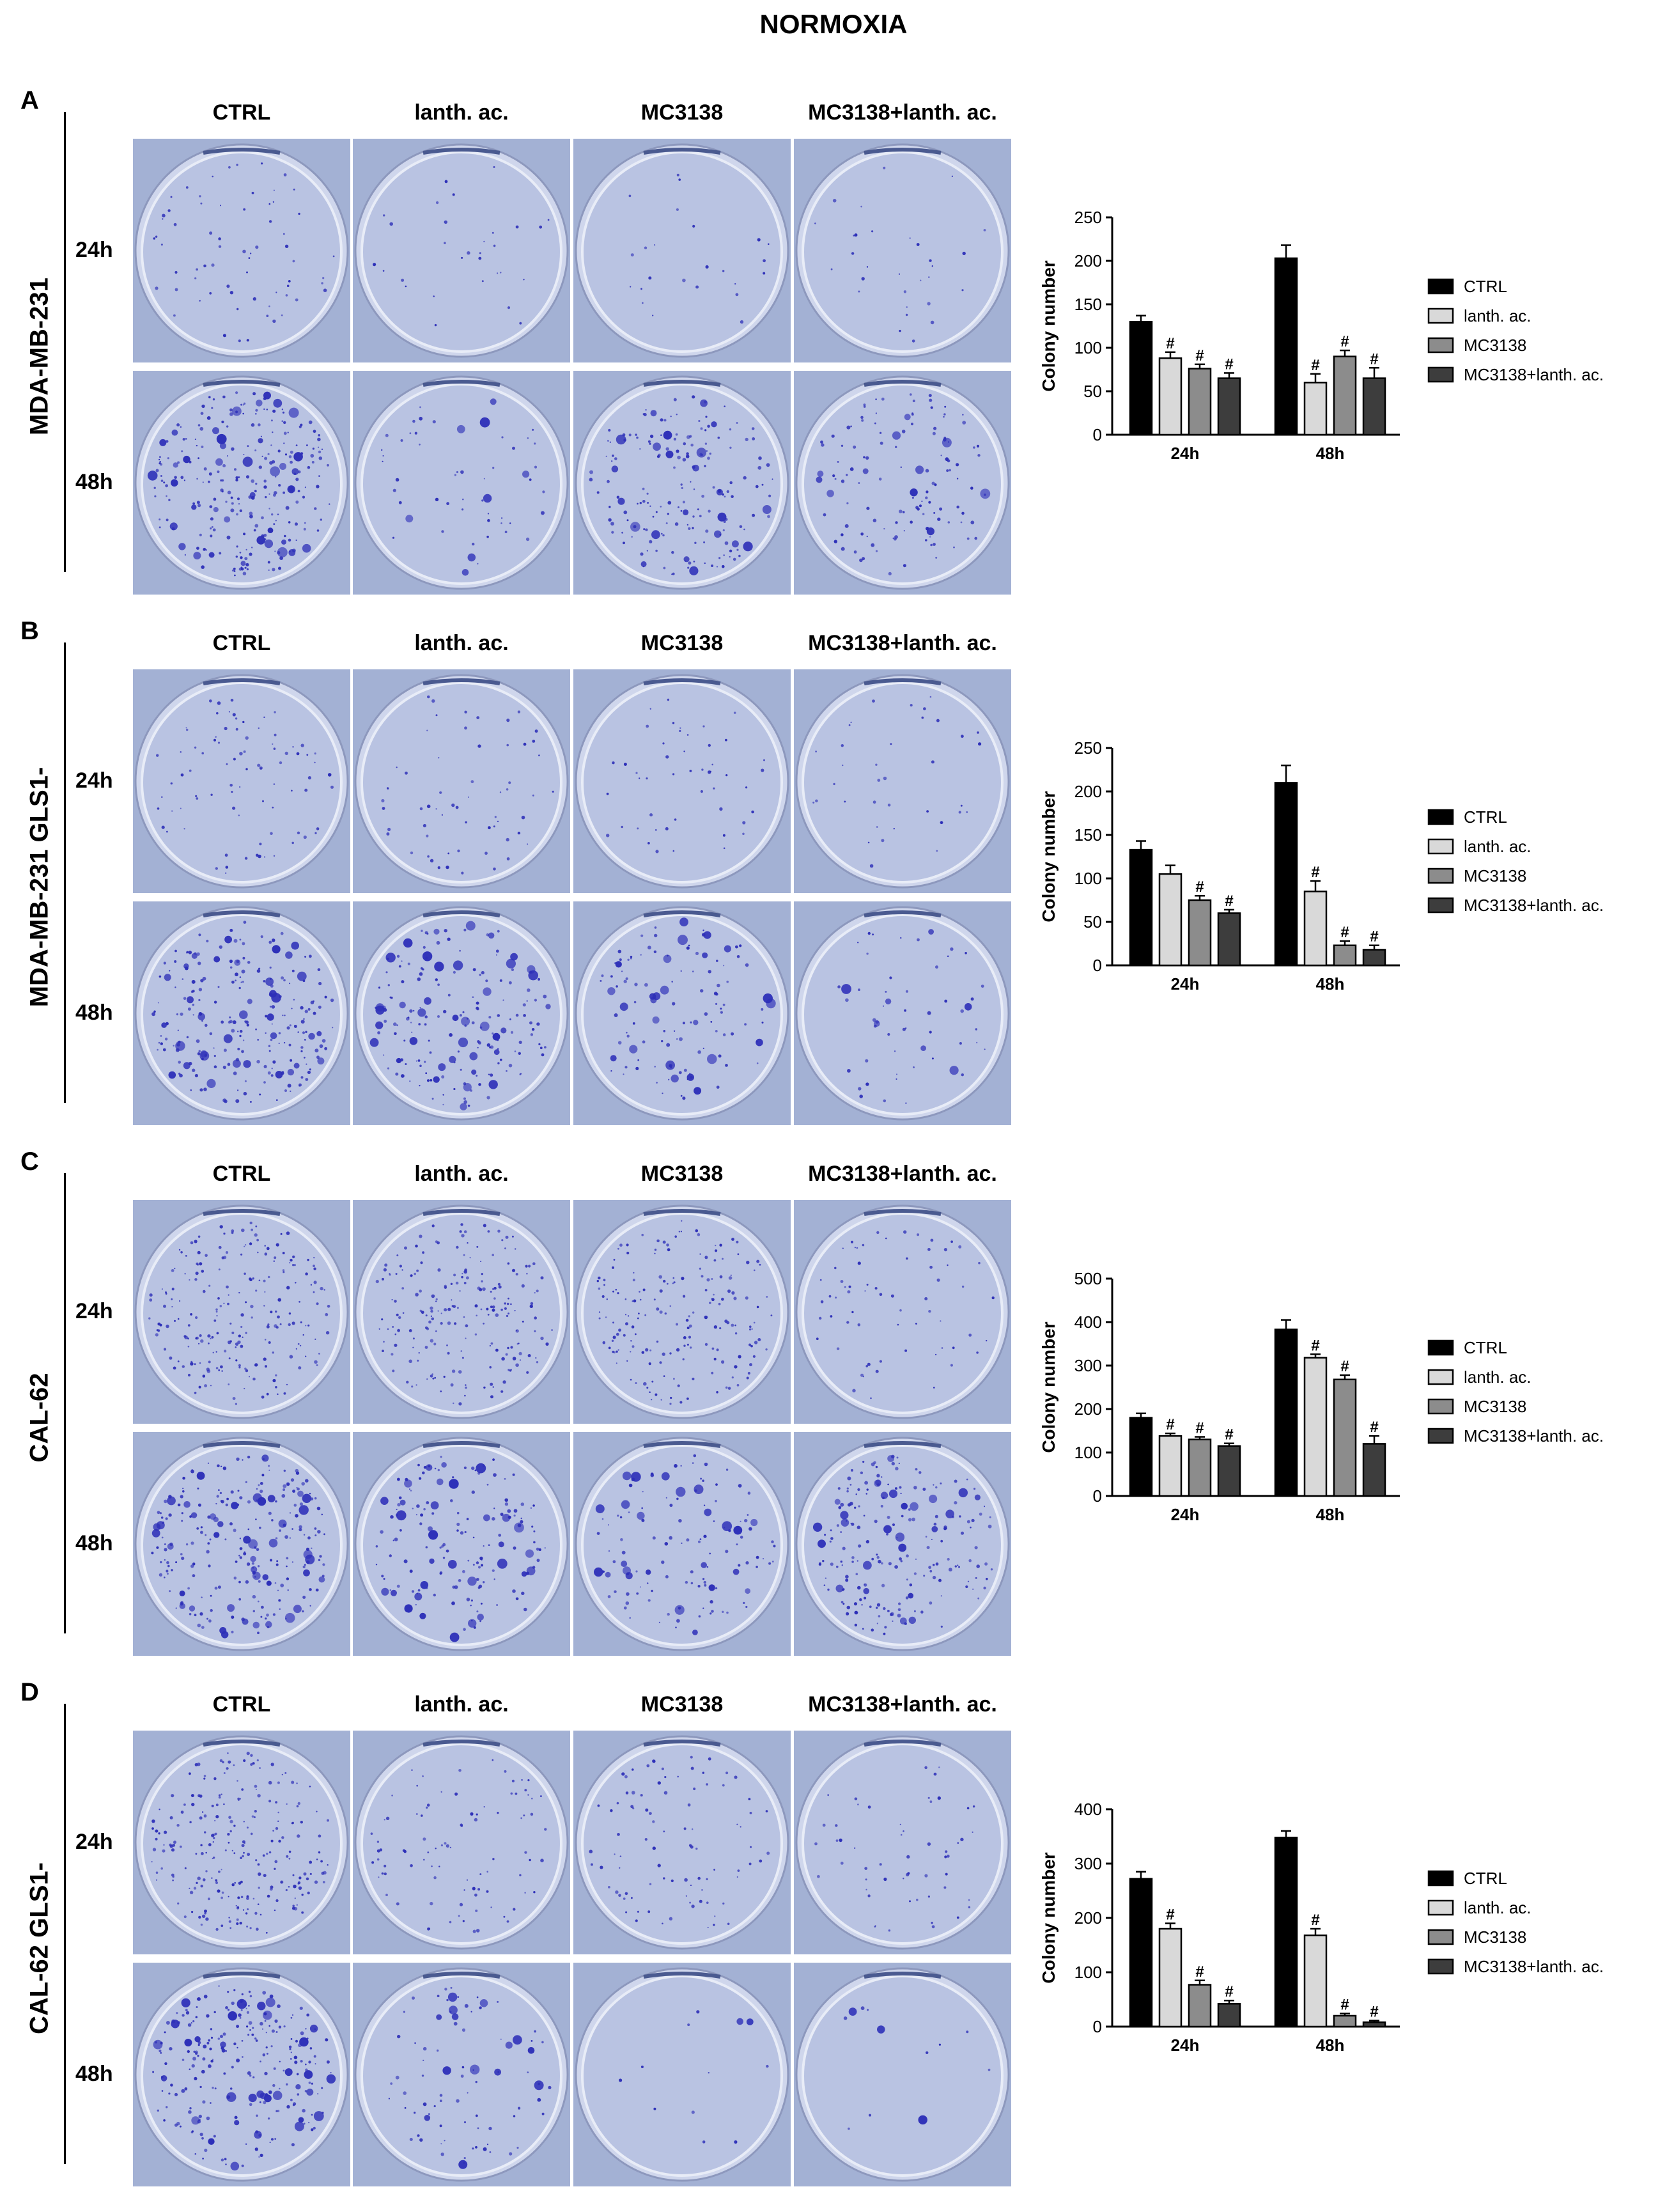 This screenshot has height=2212, width=1667. What do you see at coordinates (1088, 217) in the screenshot?
I see `y-tick-label: 250` at bounding box center [1088, 217].